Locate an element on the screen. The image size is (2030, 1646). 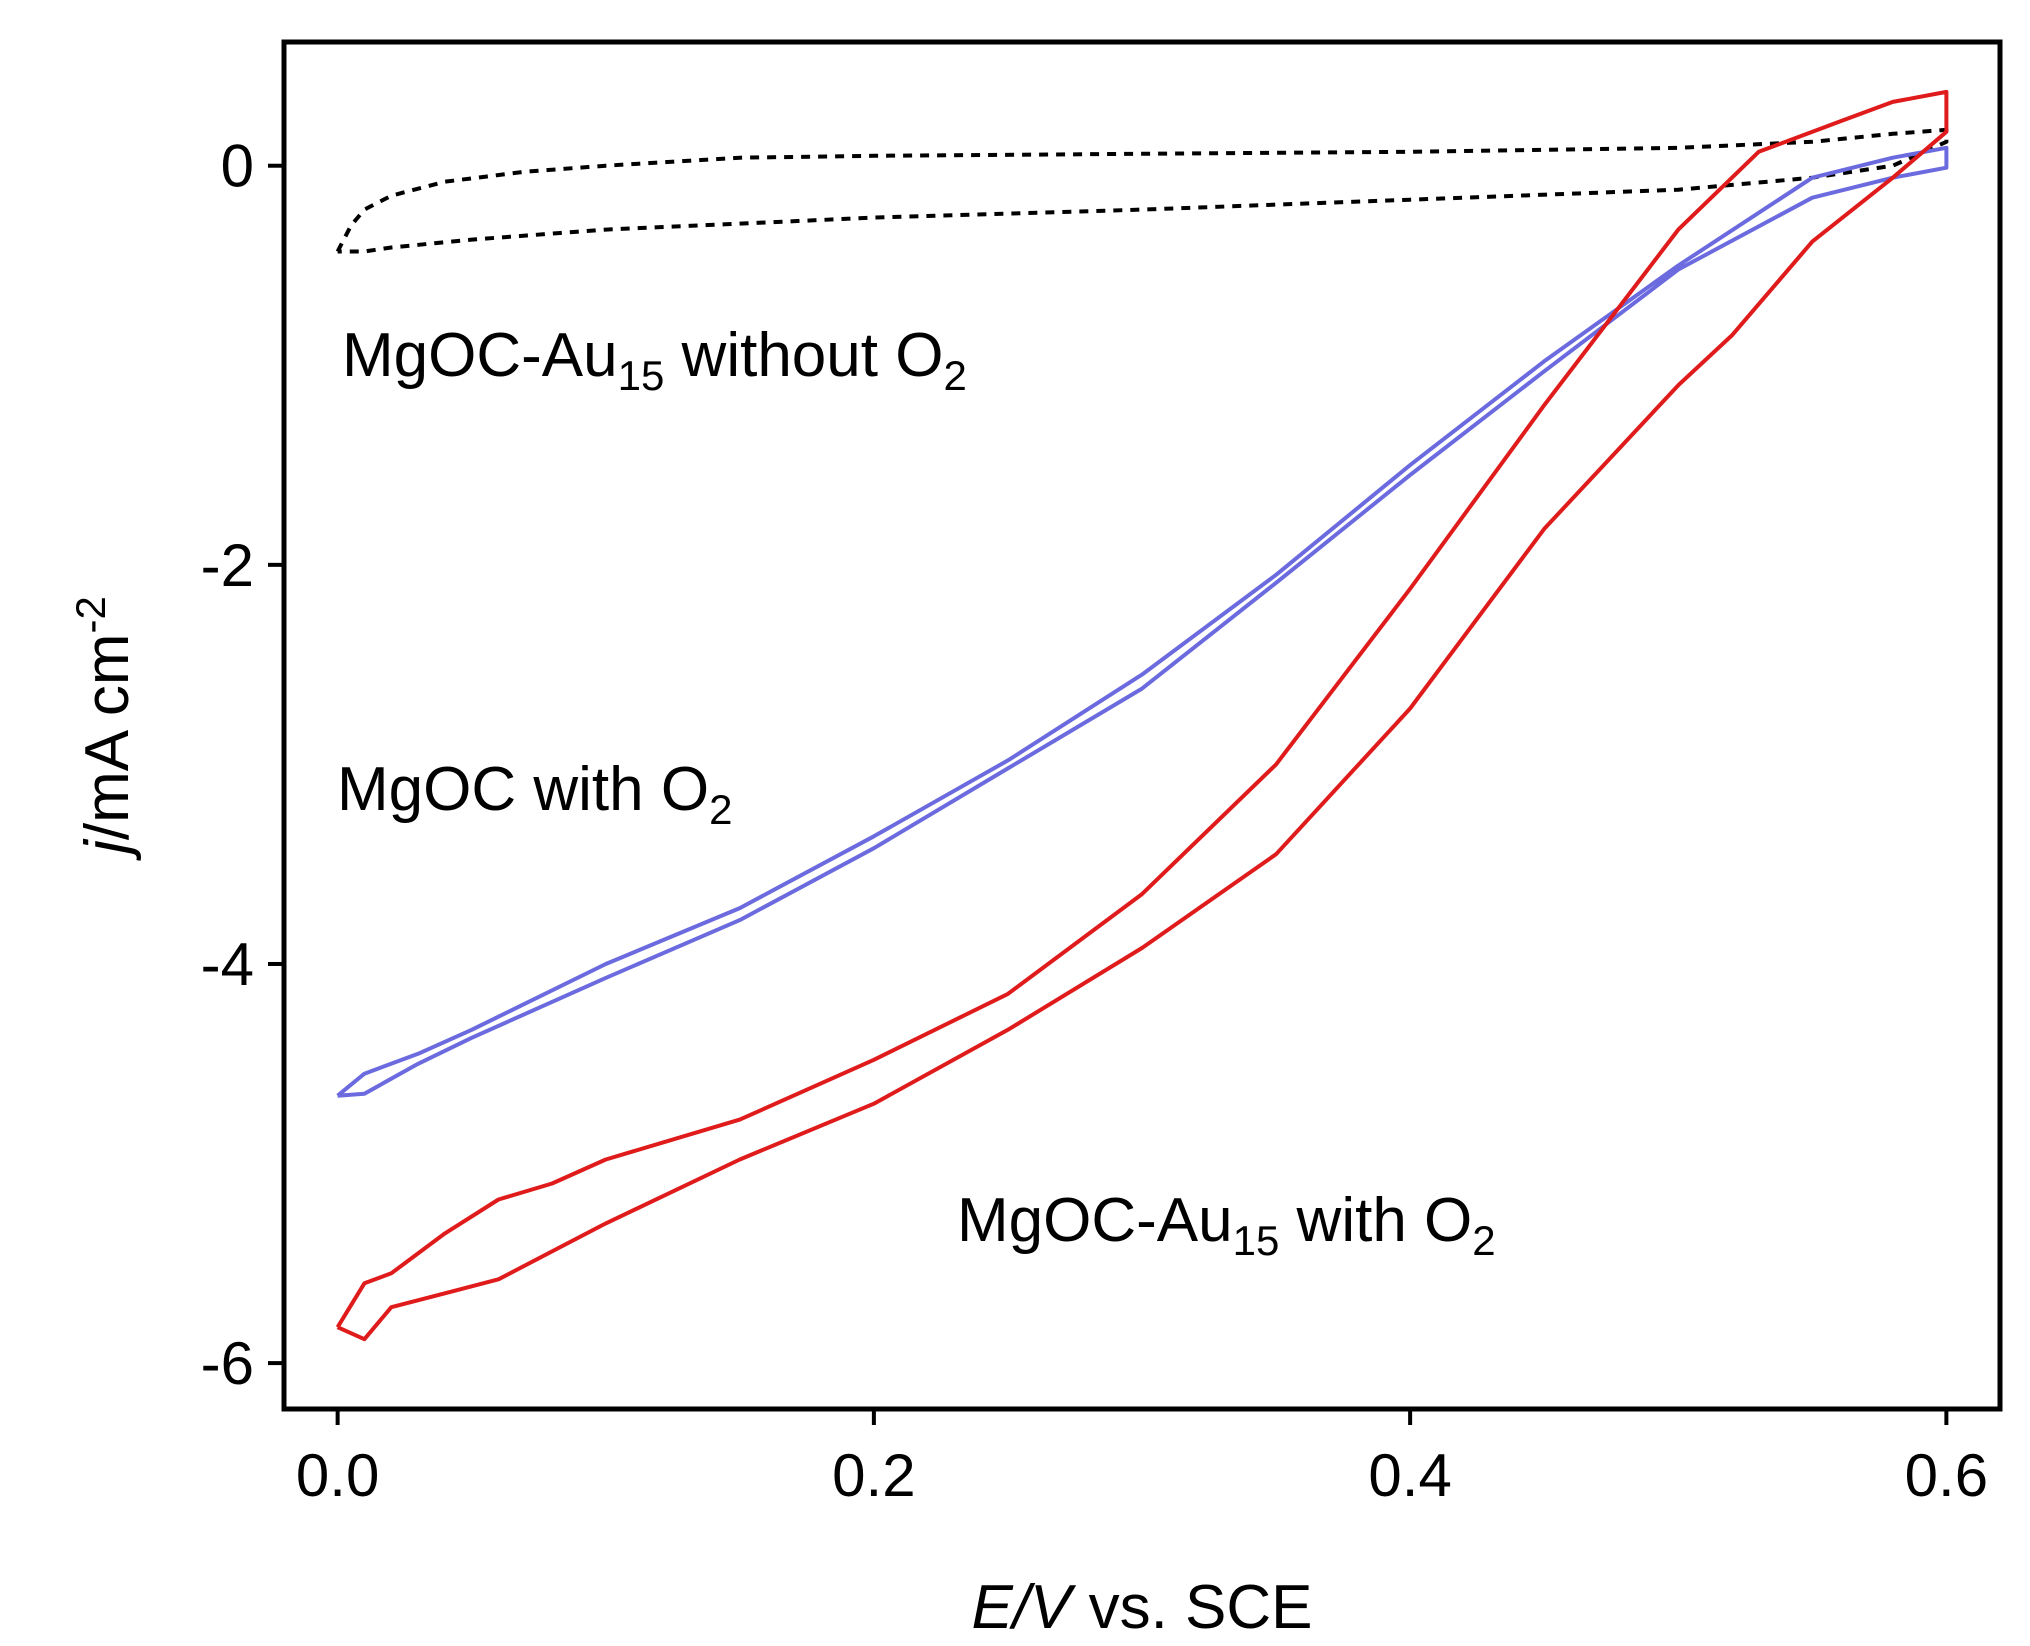
annotation-au15-without-o2: MgOC-Au15​ without O2​ is located at coordinates (654, 360).